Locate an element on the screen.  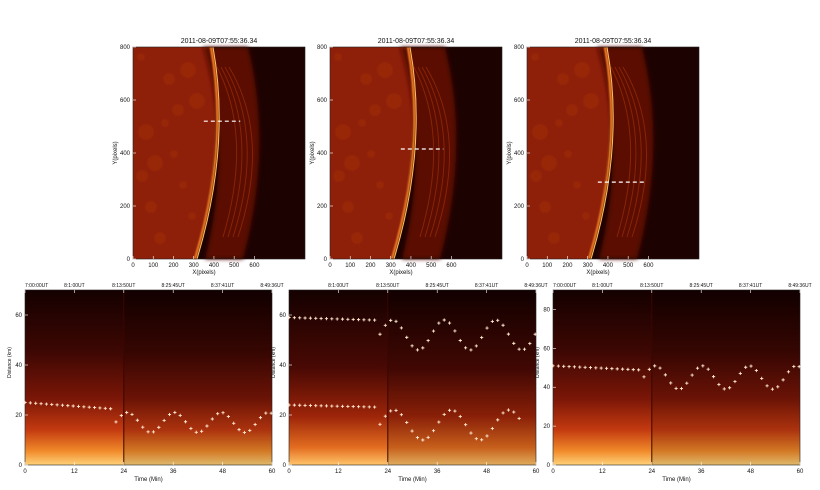
top-time-label: 8:25:45UT is located at coordinates (437, 286).